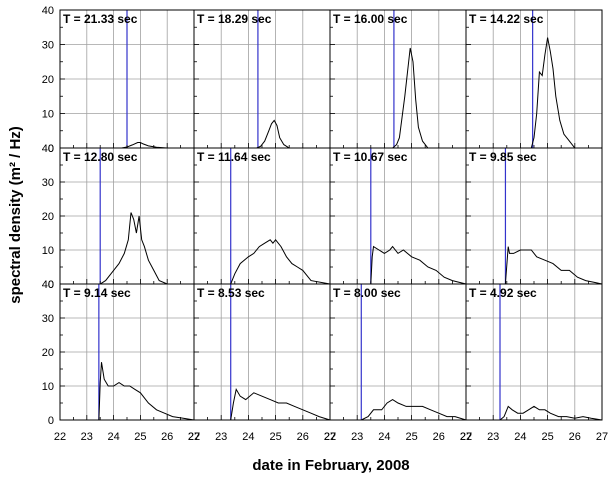  I want to click on panel-title: T = 8.53 sec, so click(231, 293).